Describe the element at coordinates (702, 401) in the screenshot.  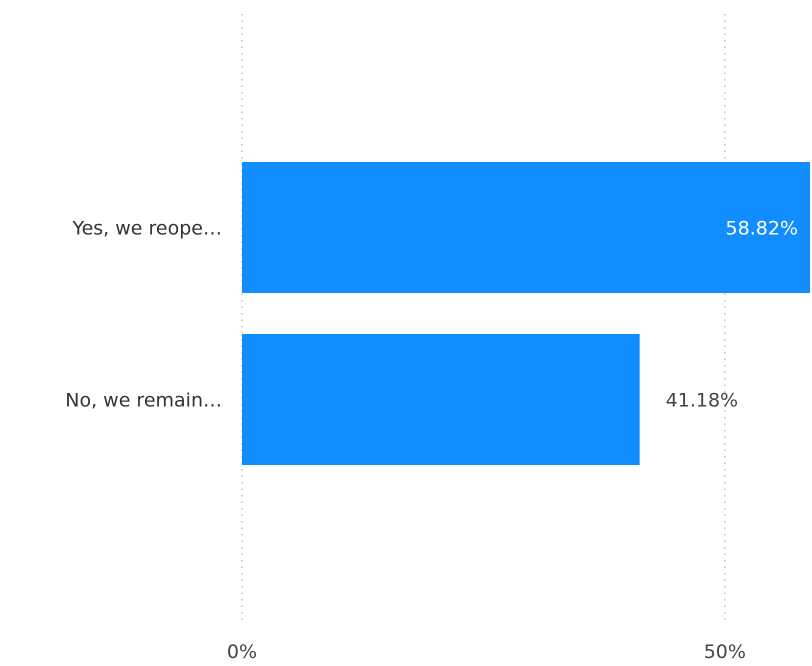
I see `data-label-1: 41.18%` at that location.